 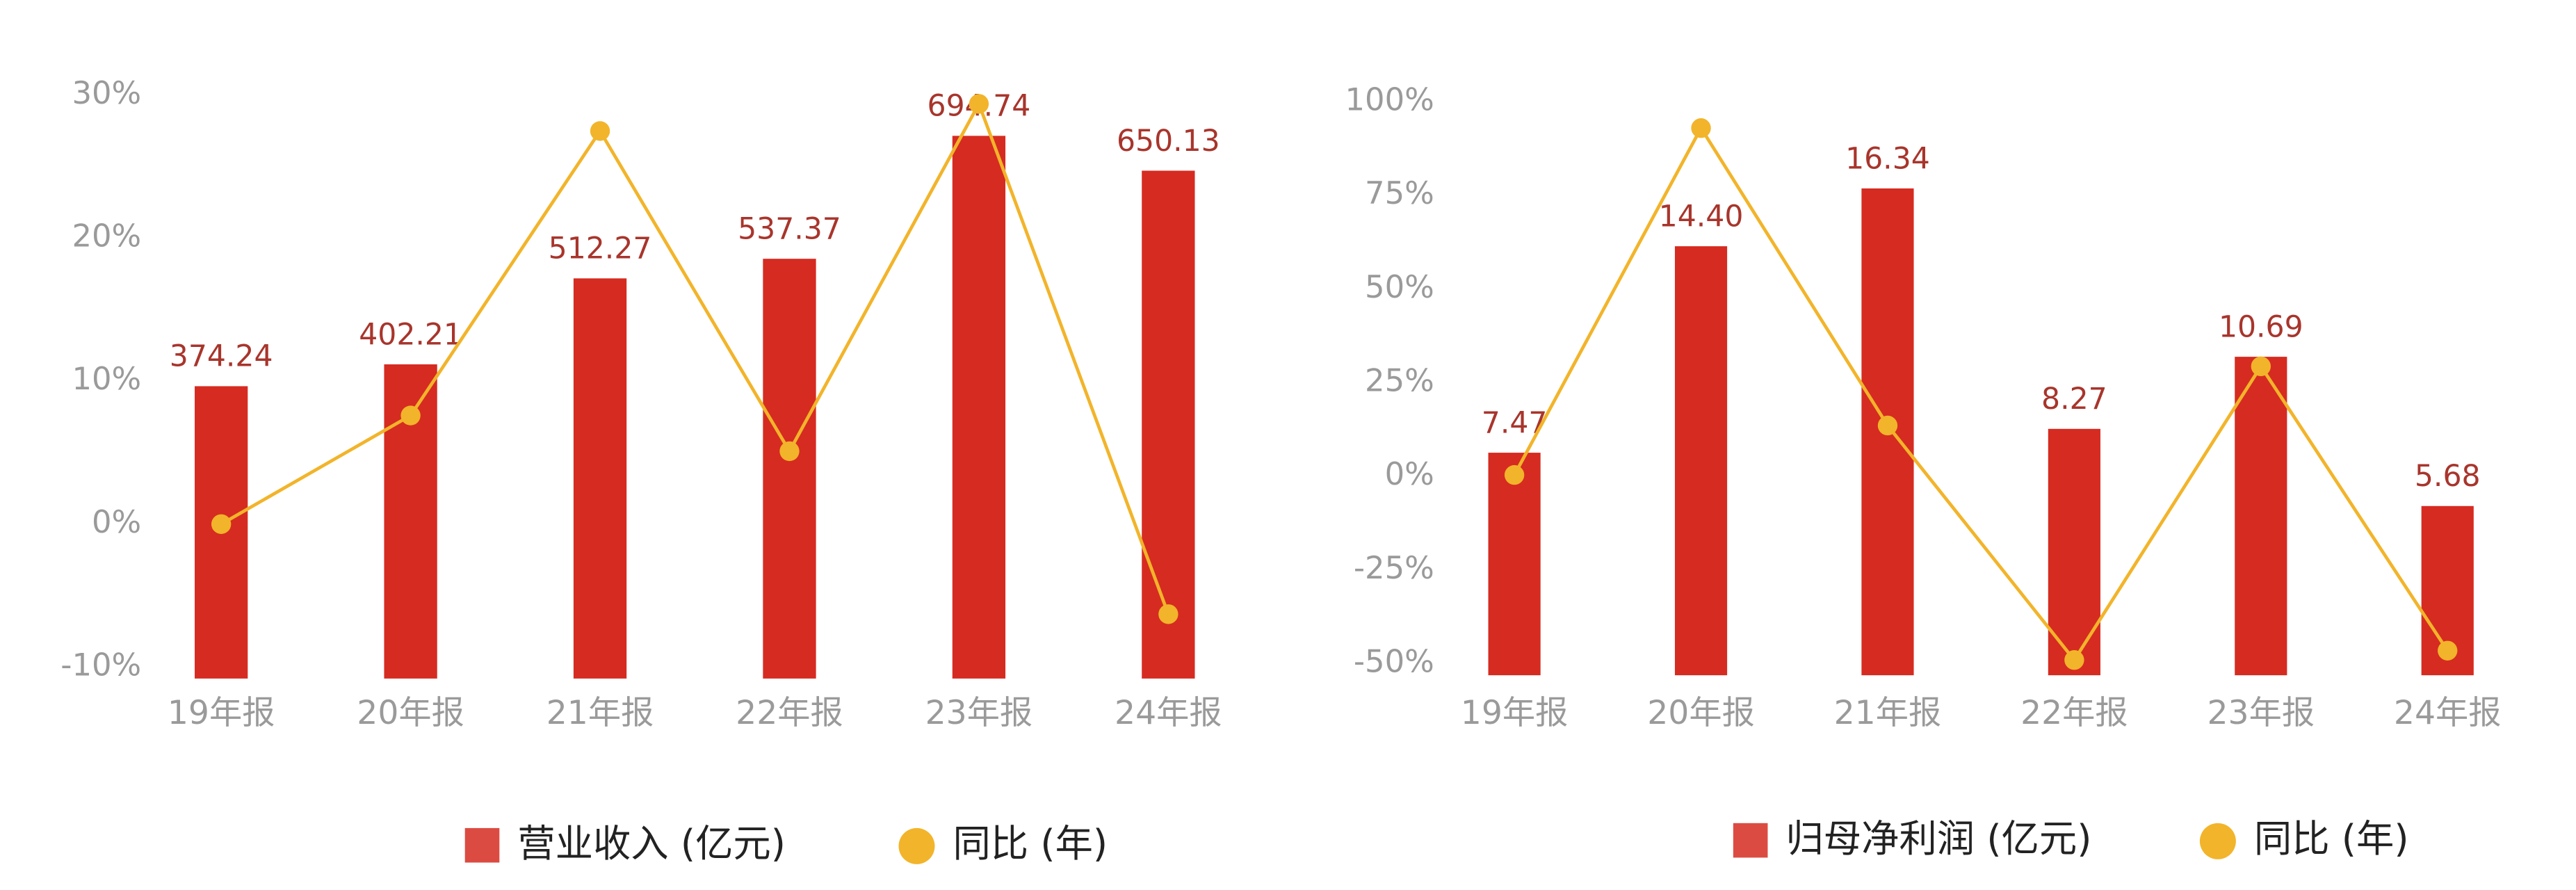 What do you see at coordinates (1394, 661) in the screenshot?
I see `y-tick-label: -50%` at bounding box center [1394, 661].